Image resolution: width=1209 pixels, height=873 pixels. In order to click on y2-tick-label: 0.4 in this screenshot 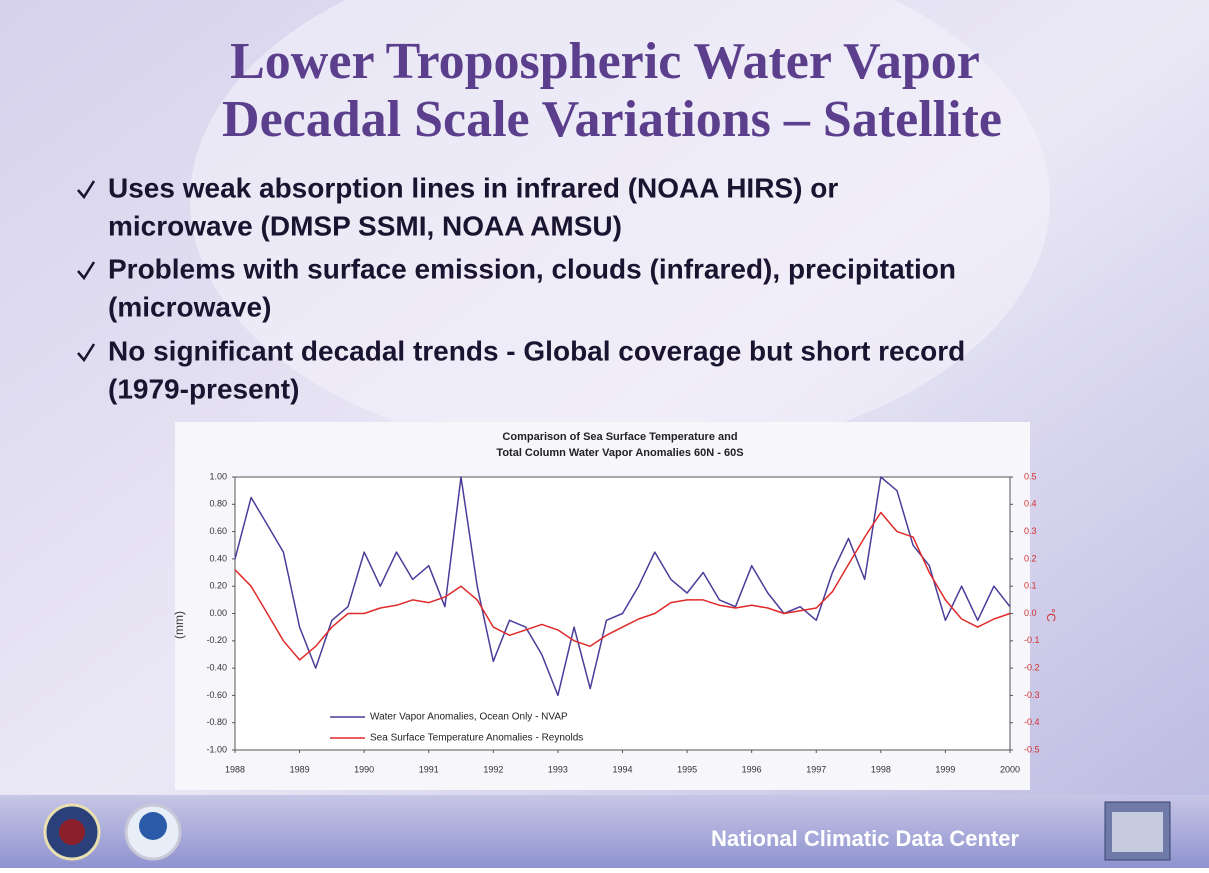, I will do `click(1030, 504)`.